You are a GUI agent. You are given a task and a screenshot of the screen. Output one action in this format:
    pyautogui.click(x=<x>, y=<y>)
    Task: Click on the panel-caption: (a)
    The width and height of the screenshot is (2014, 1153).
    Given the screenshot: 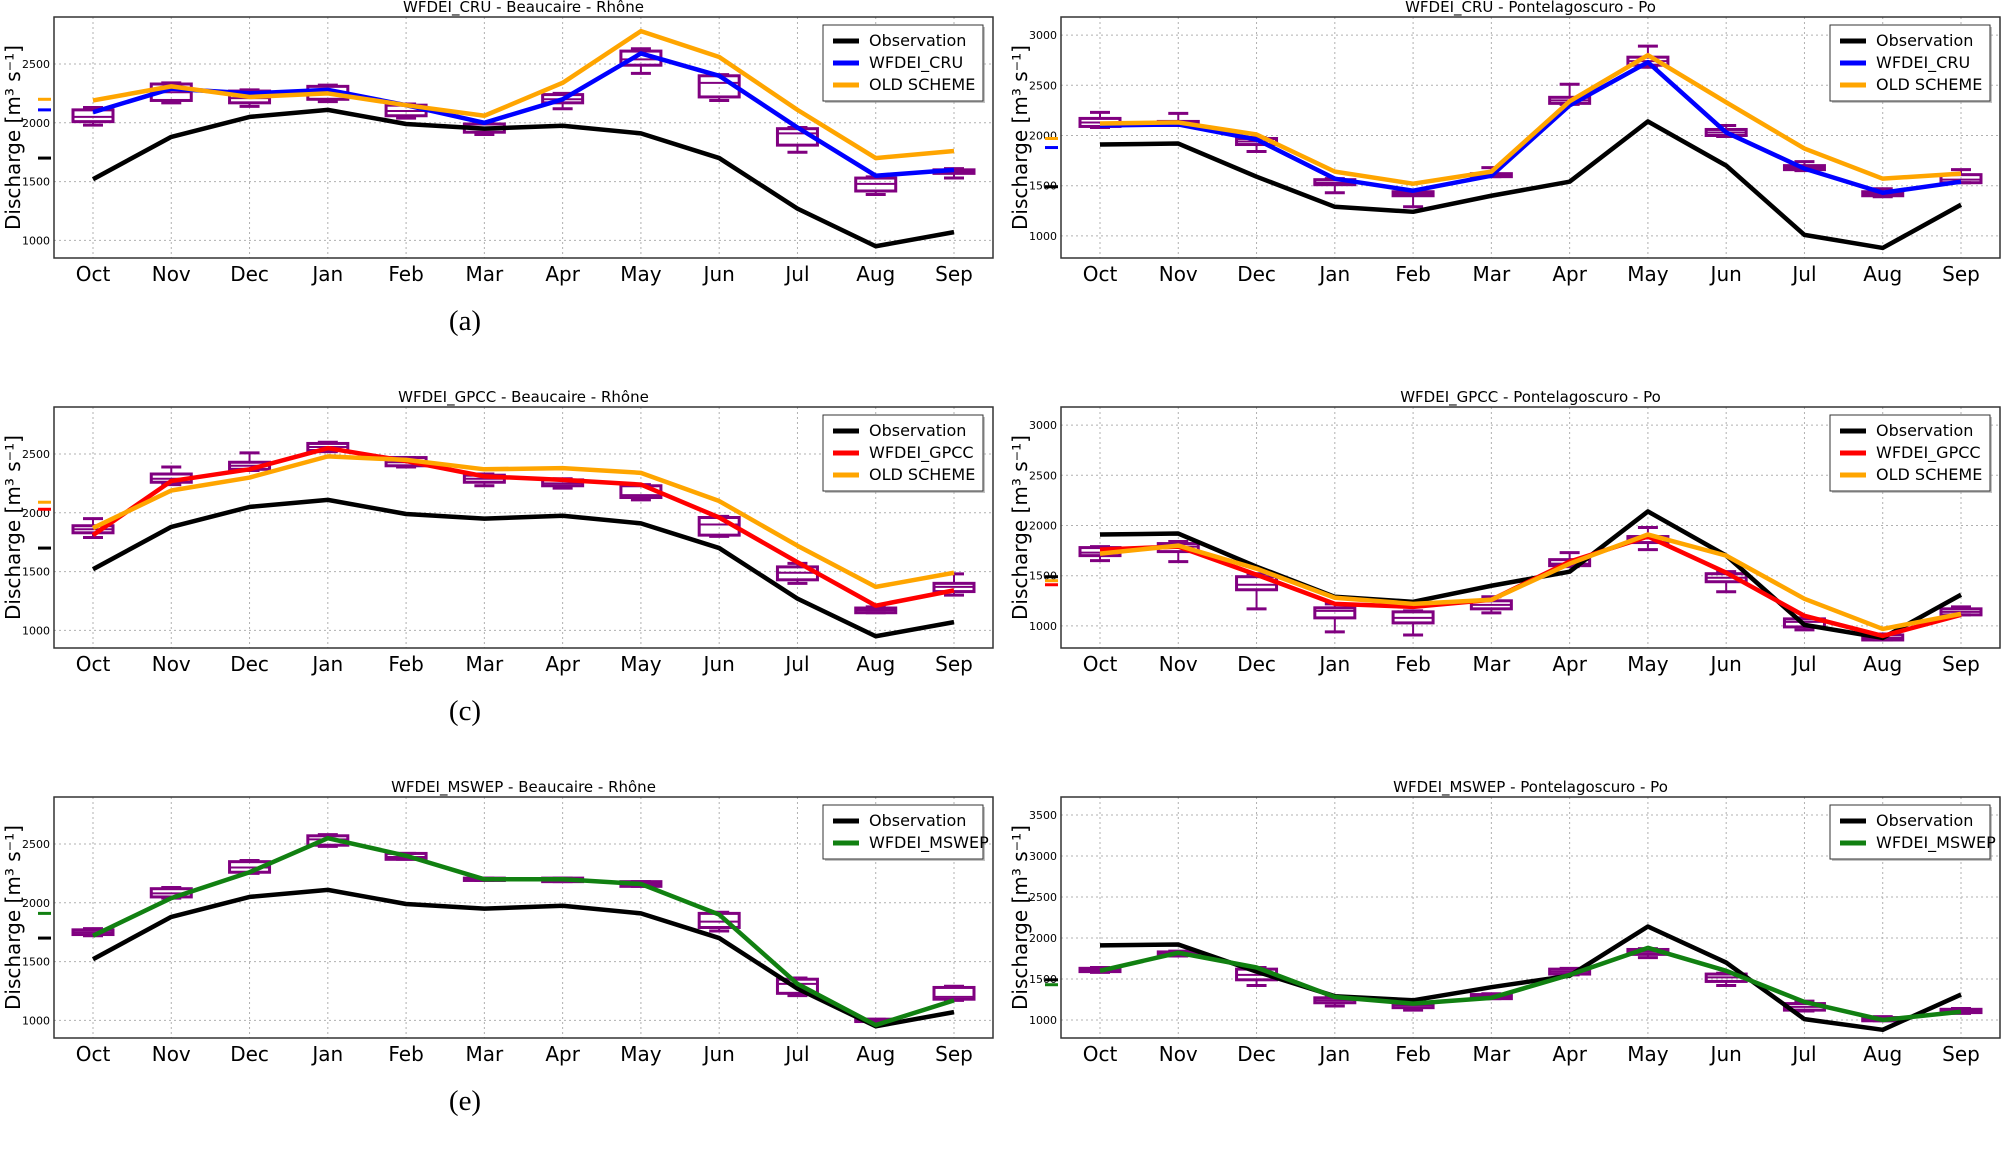 What is the action you would take?
    pyautogui.click(x=465, y=321)
    